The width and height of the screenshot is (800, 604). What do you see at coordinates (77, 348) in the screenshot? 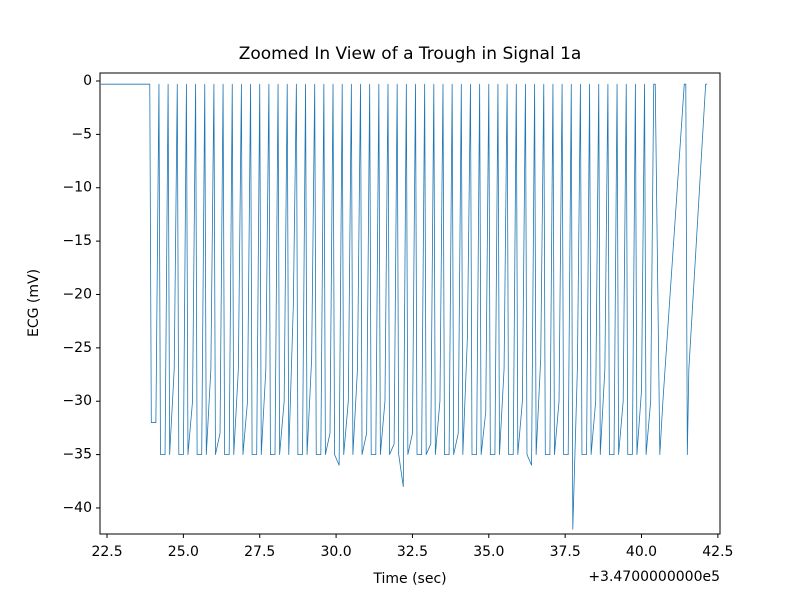
I see `y-tick-label: −25` at bounding box center [77, 348].